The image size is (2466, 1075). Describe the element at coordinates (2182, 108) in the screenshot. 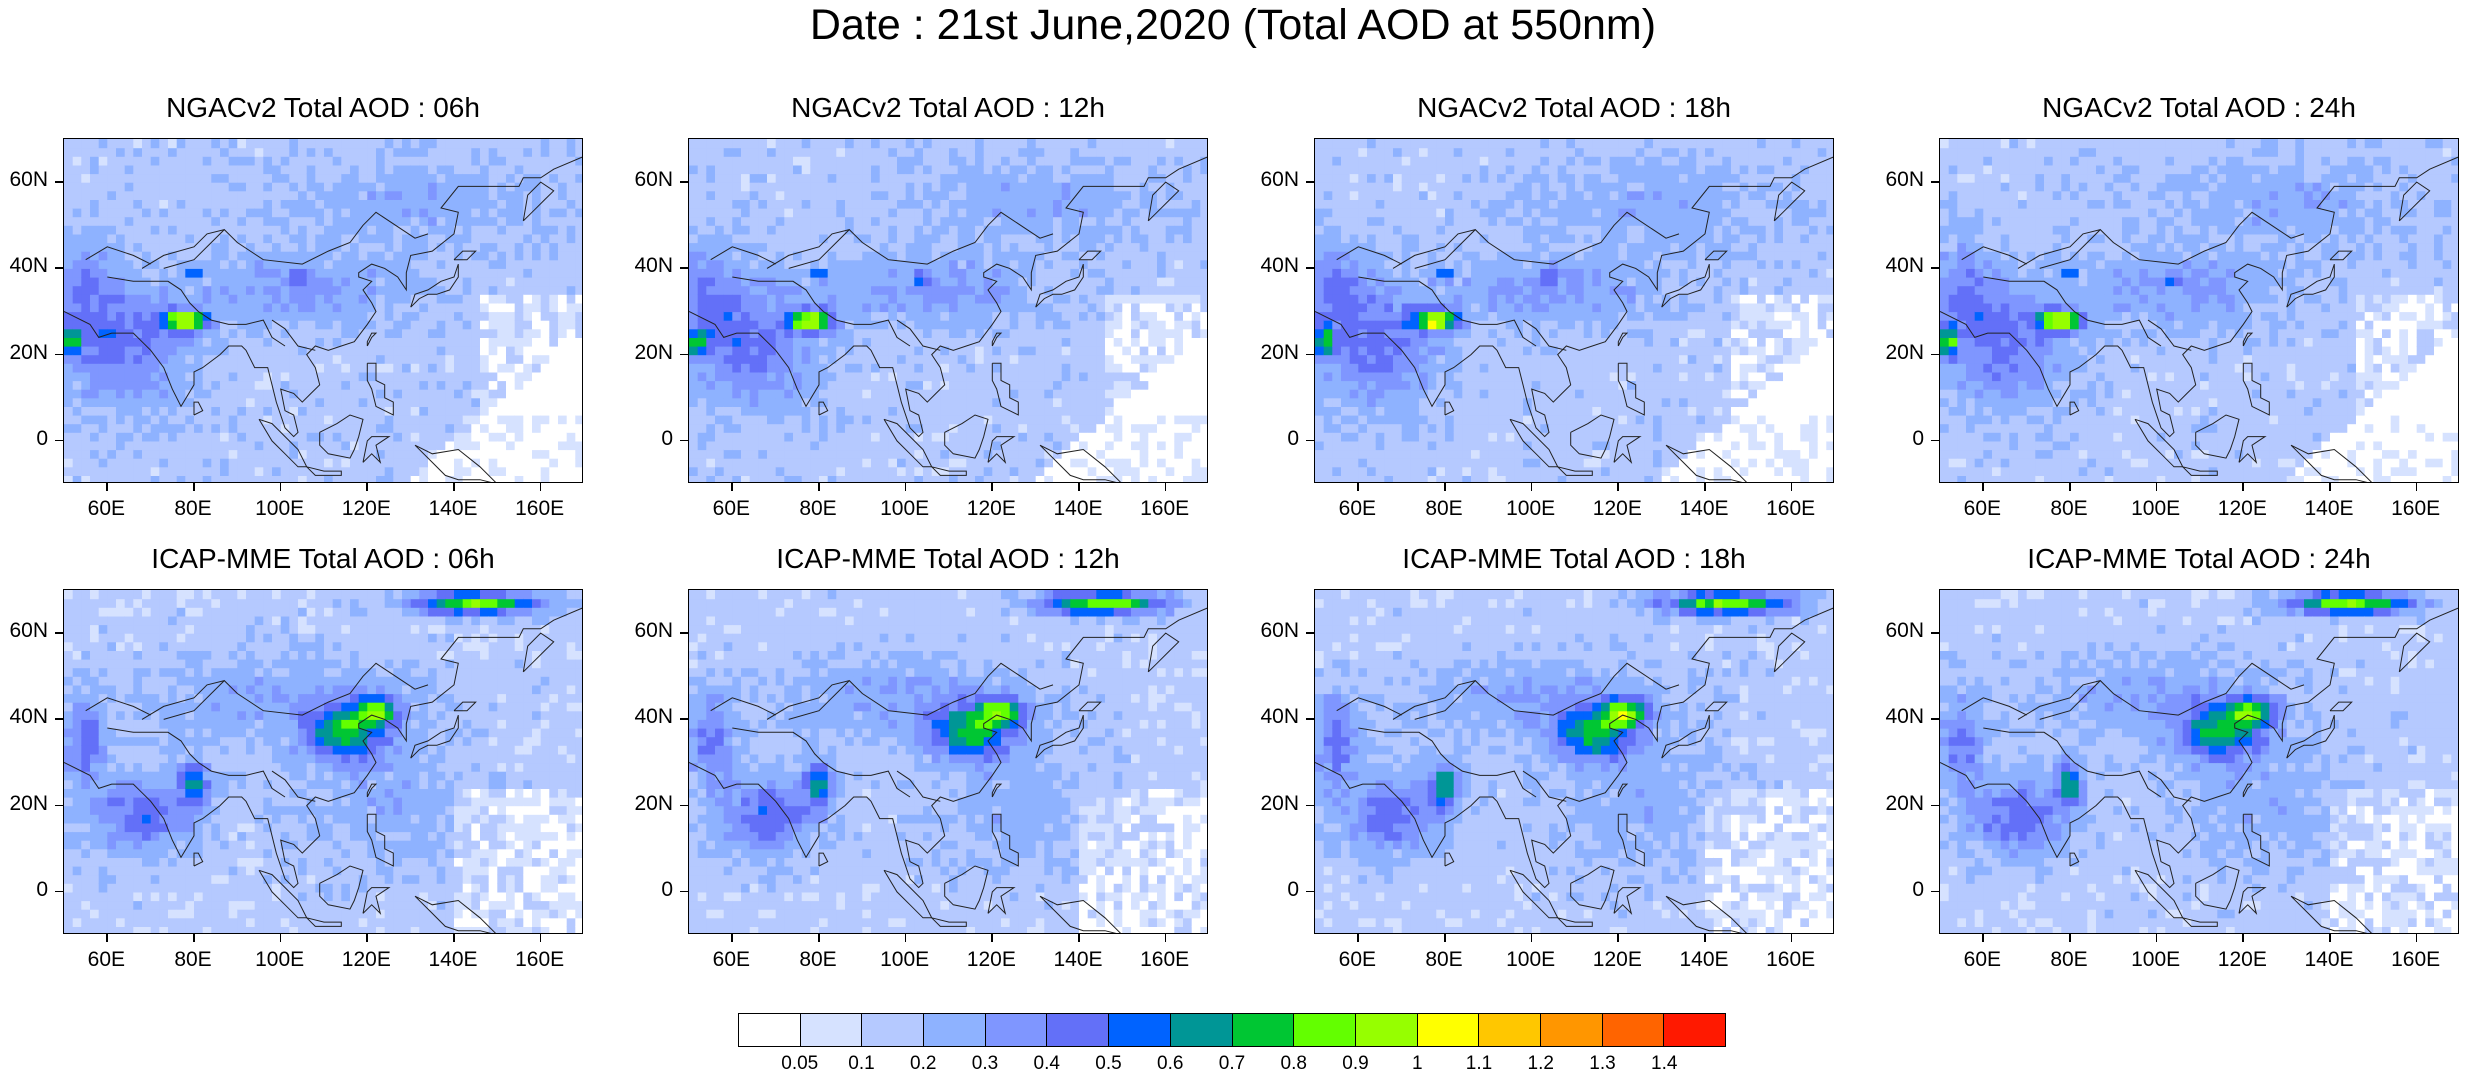

I see `panel-title: NGACv2 Total AOD : 24h` at that location.